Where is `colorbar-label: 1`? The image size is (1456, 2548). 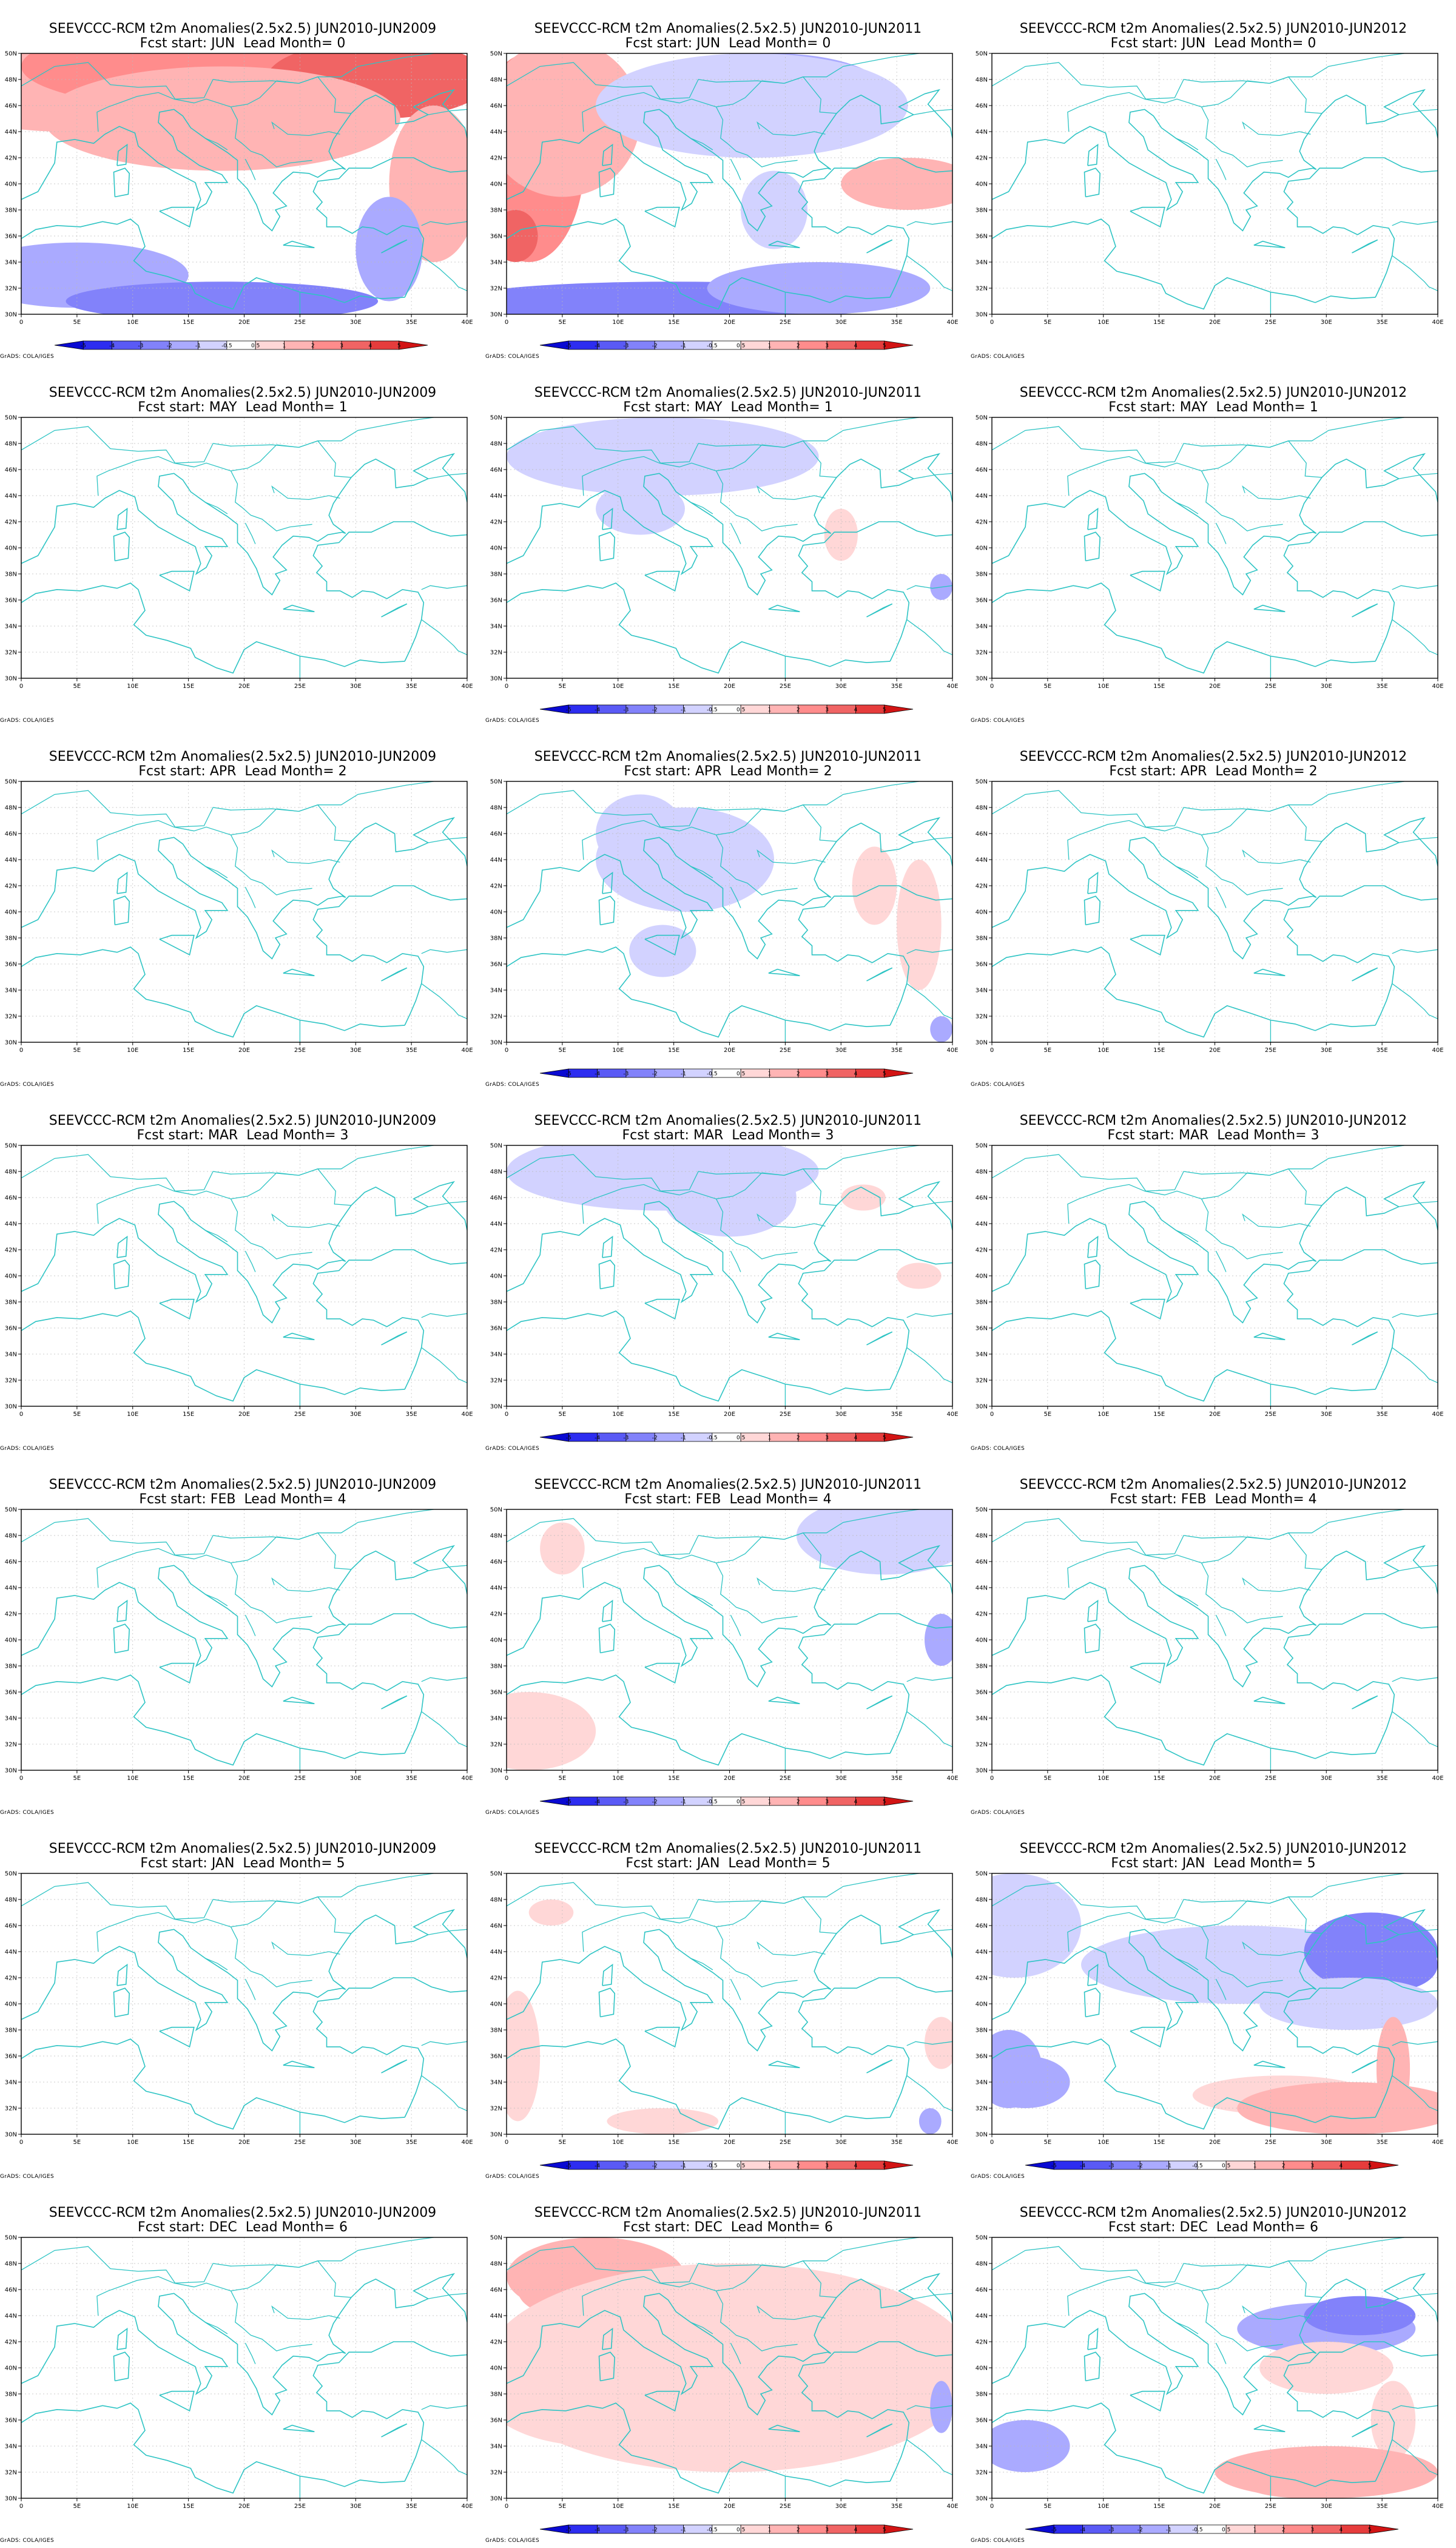
colorbar-label: 1 is located at coordinates (770, 346).